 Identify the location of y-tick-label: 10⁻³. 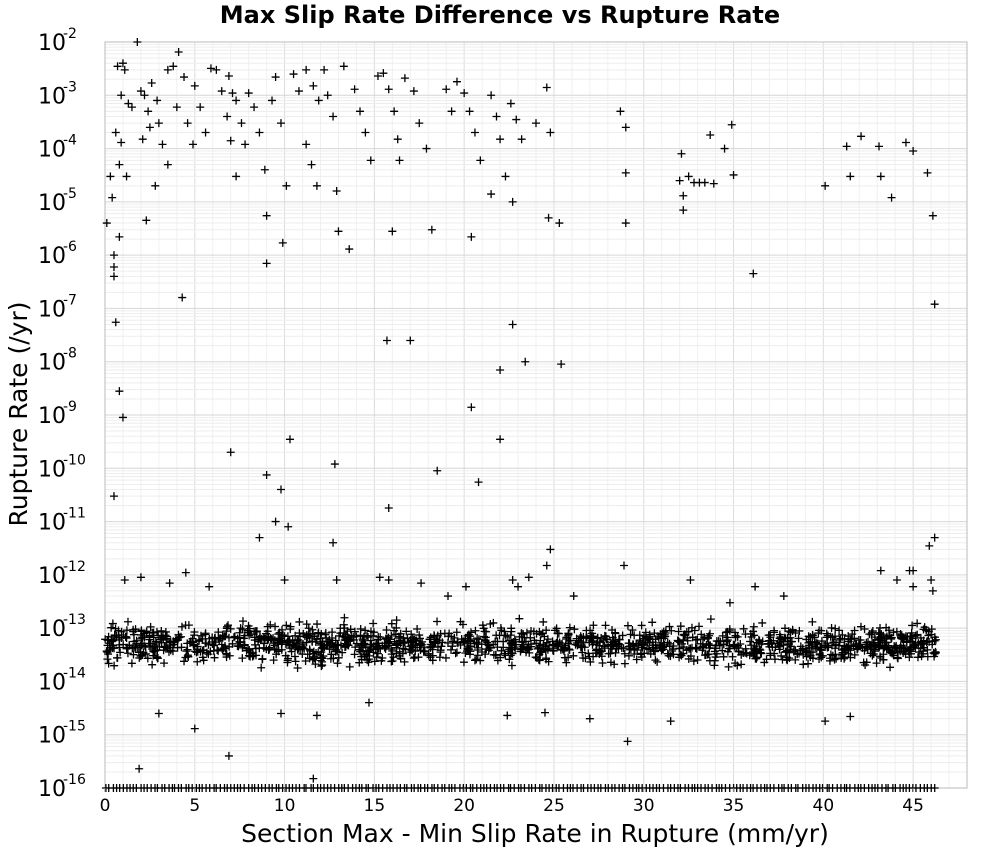
(57, 94).